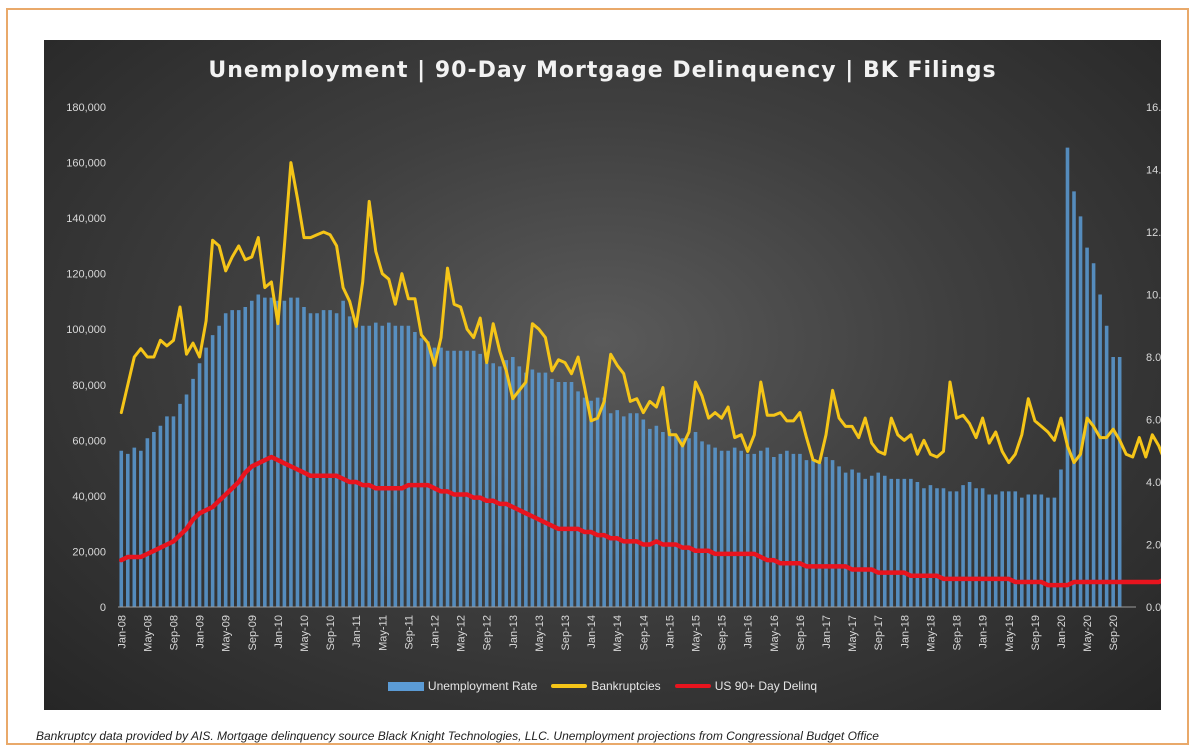  What do you see at coordinates (569, 686) in the screenshot?
I see `legend-swatch-bankruptcies` at bounding box center [569, 686].